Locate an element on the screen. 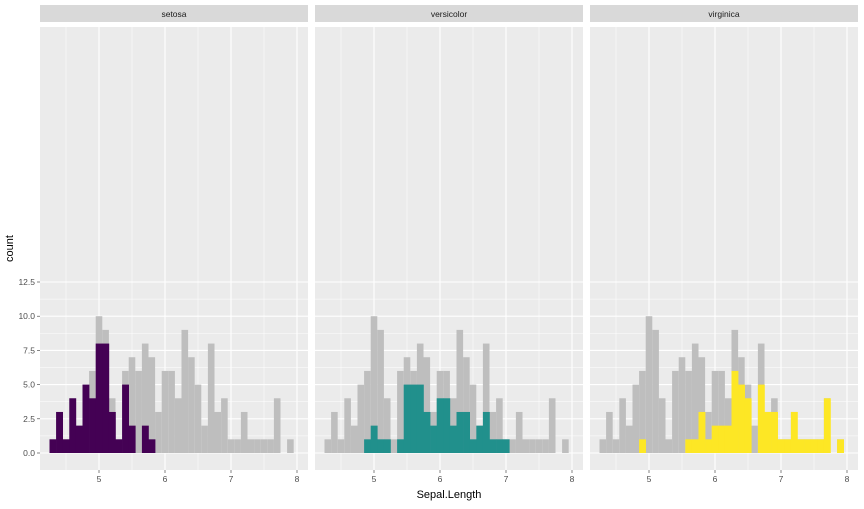  facet-strip-label: virginica is located at coordinates (723, 14).